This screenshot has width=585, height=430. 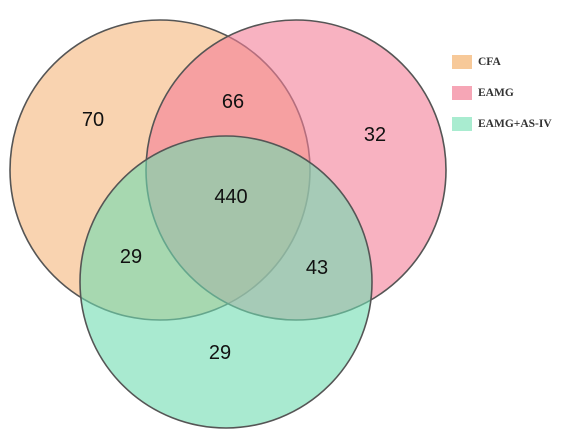 I want to click on legend-item-eamg-asiv: EAMG+AS-IV, so click(x=517, y=124).